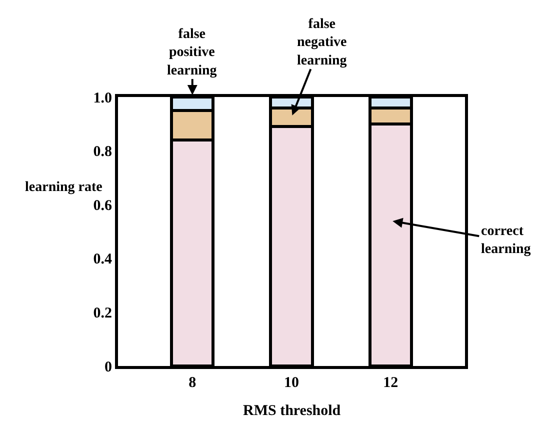  What do you see at coordinates (291, 383) in the screenshot?
I see `x-tick-label: 10` at bounding box center [291, 383].